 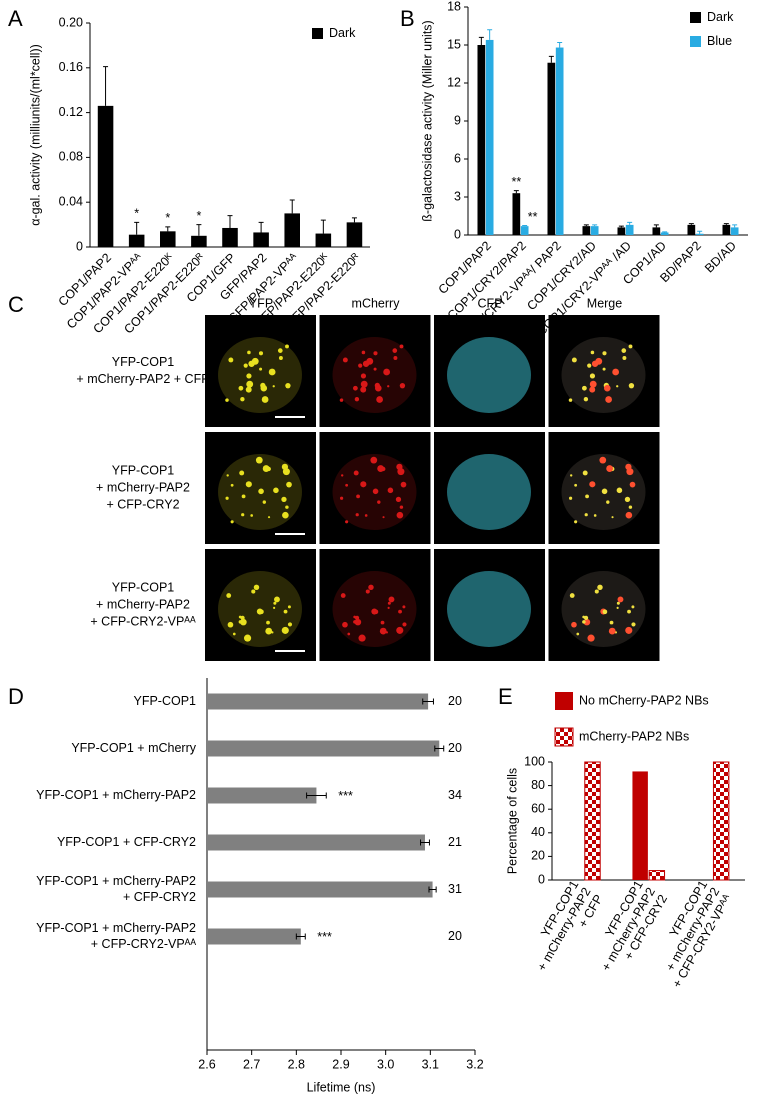 I want to click on y-tick-label: 0.12, so click(x=71, y=112).